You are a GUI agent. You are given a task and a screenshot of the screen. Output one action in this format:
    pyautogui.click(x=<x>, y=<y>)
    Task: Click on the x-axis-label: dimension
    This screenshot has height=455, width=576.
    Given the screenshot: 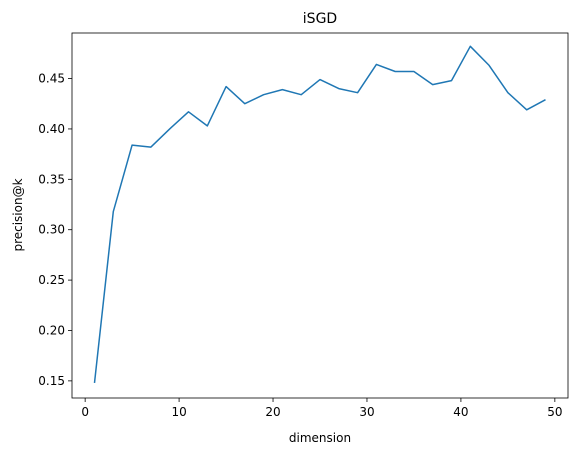 What is the action you would take?
    pyautogui.click(x=320, y=438)
    